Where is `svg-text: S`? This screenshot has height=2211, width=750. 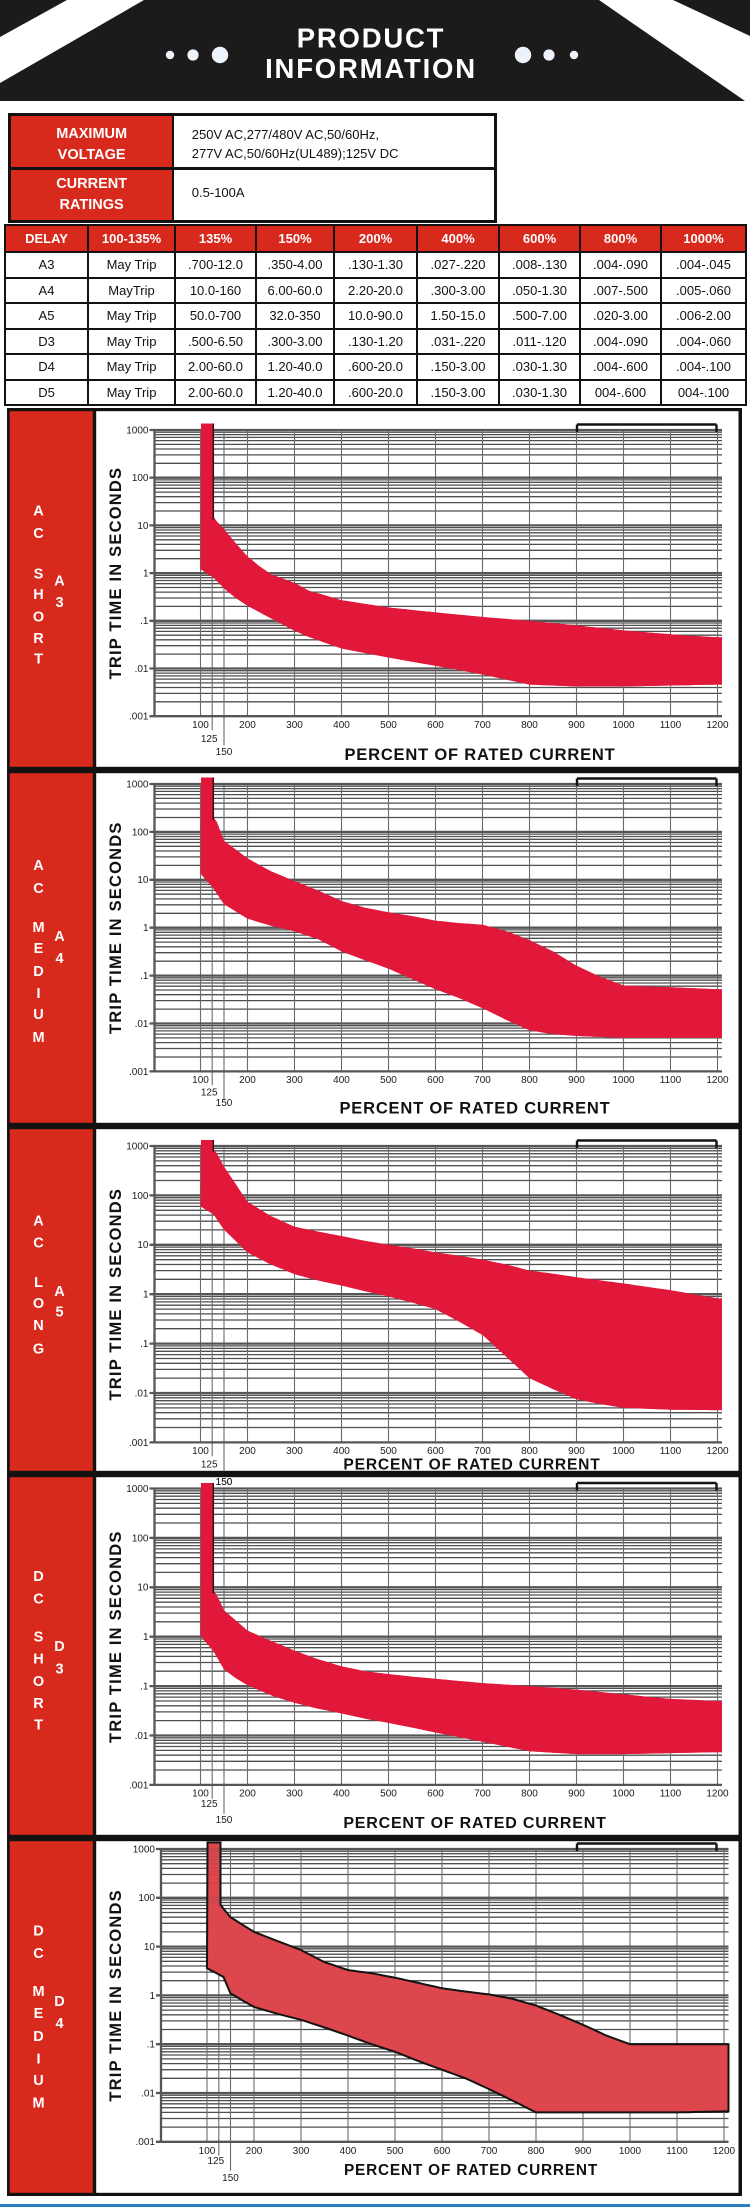
svg-text: S is located at coordinates (39, 1637).